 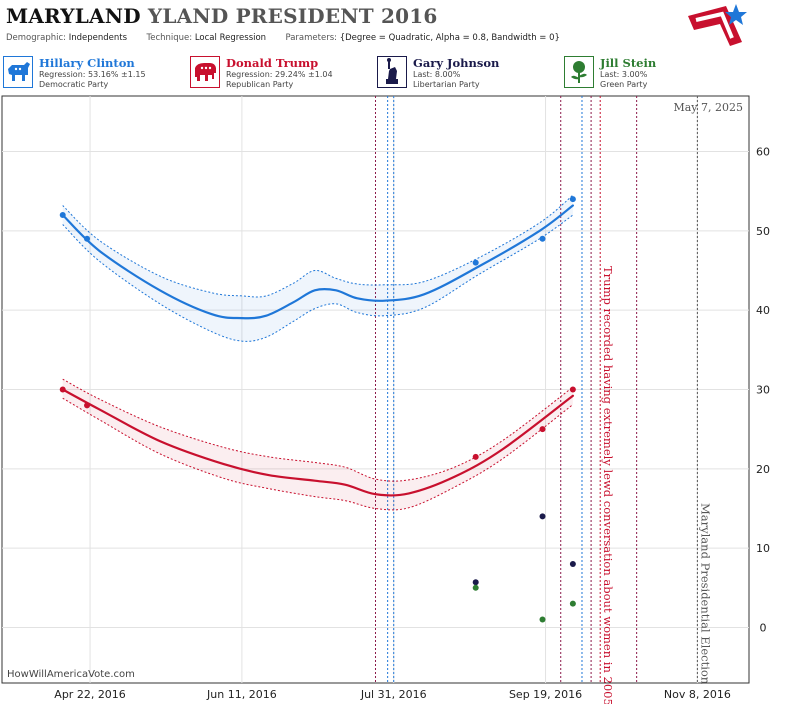 I want to click on page-title: MARYLAND YLAND PRESIDENT 2016, so click(x=221, y=16).